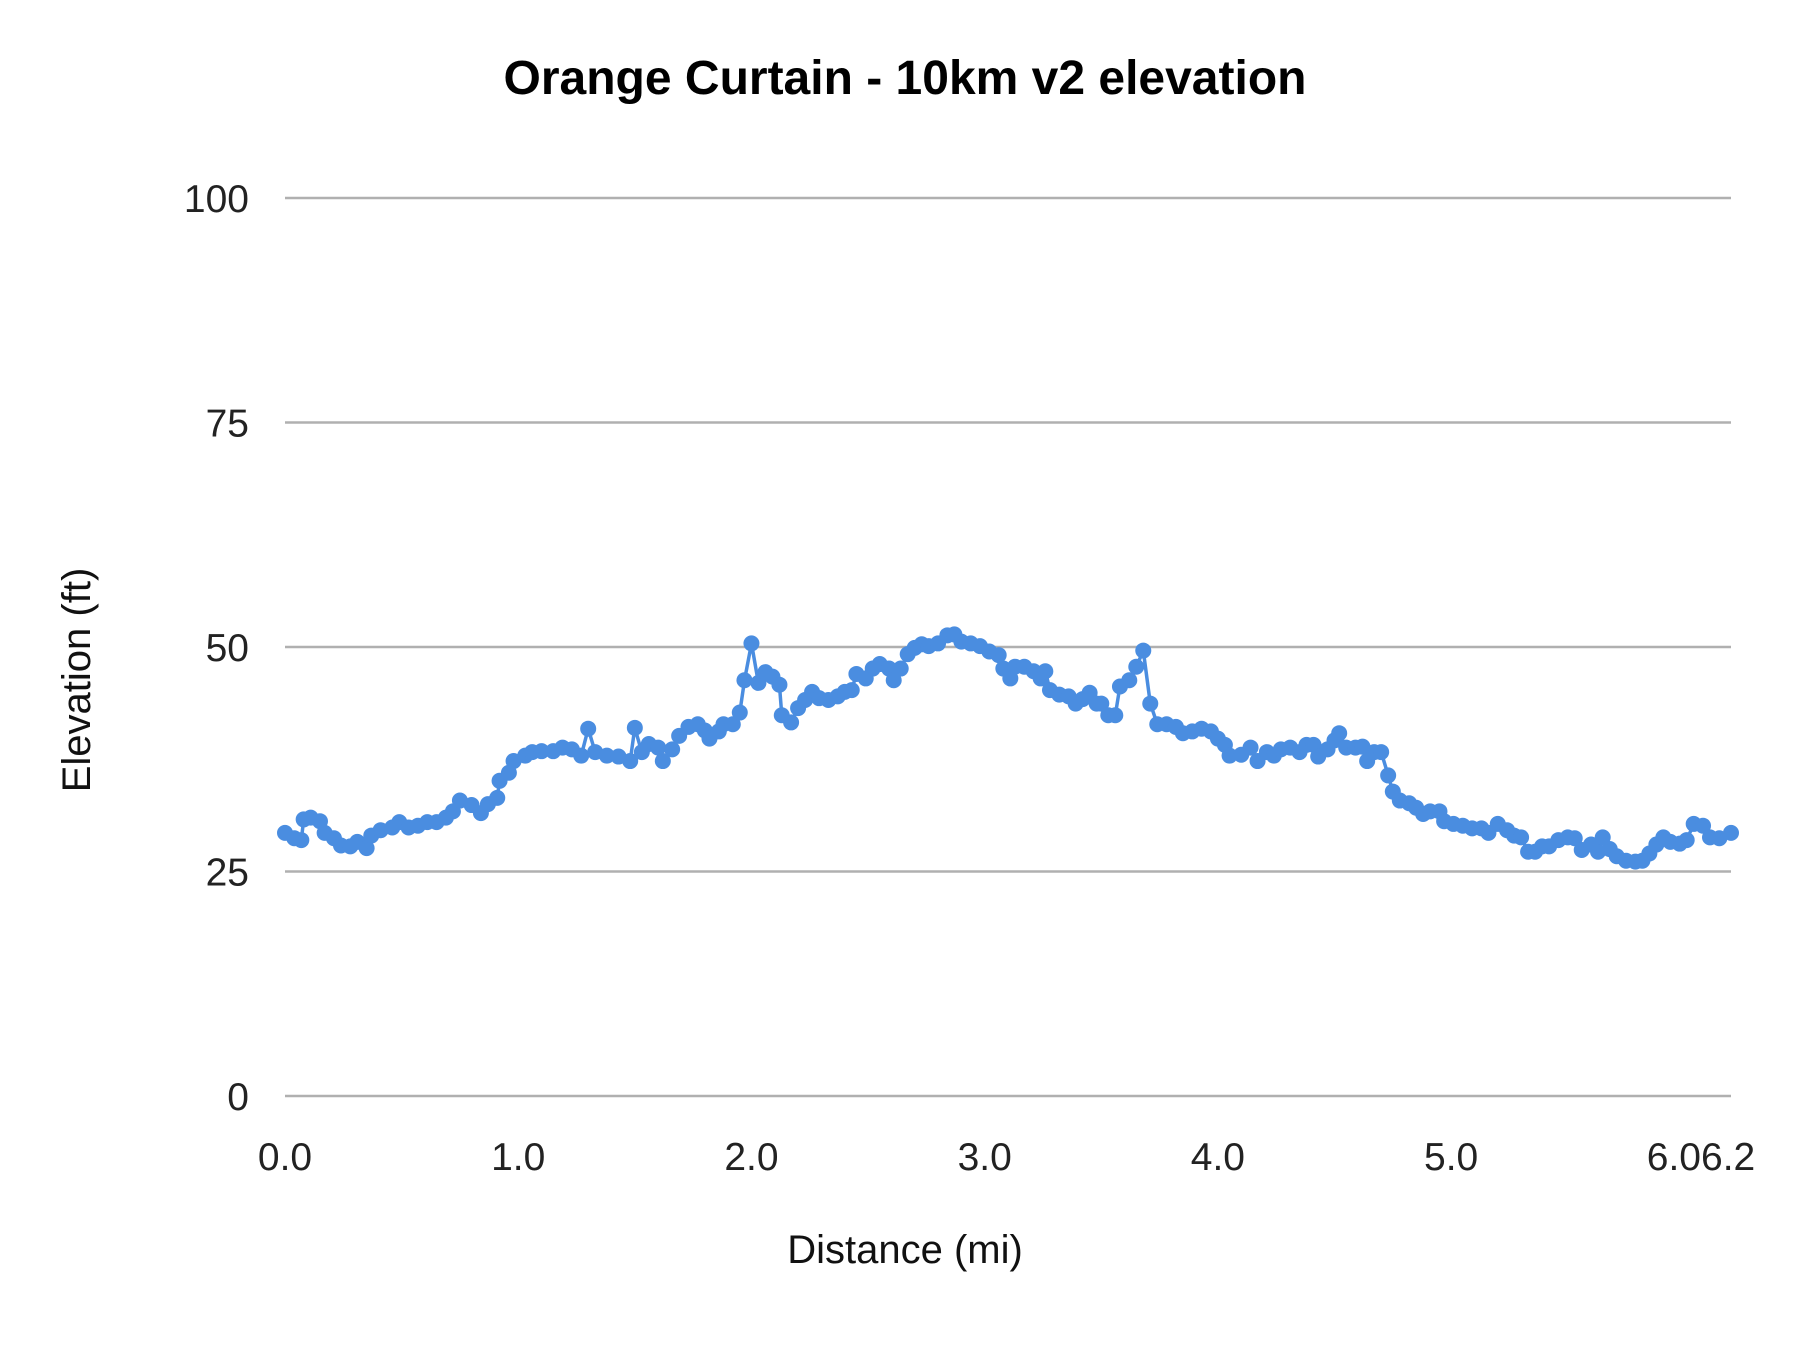  I want to click on x-tick-label: 6.0, so click(1674, 1157).